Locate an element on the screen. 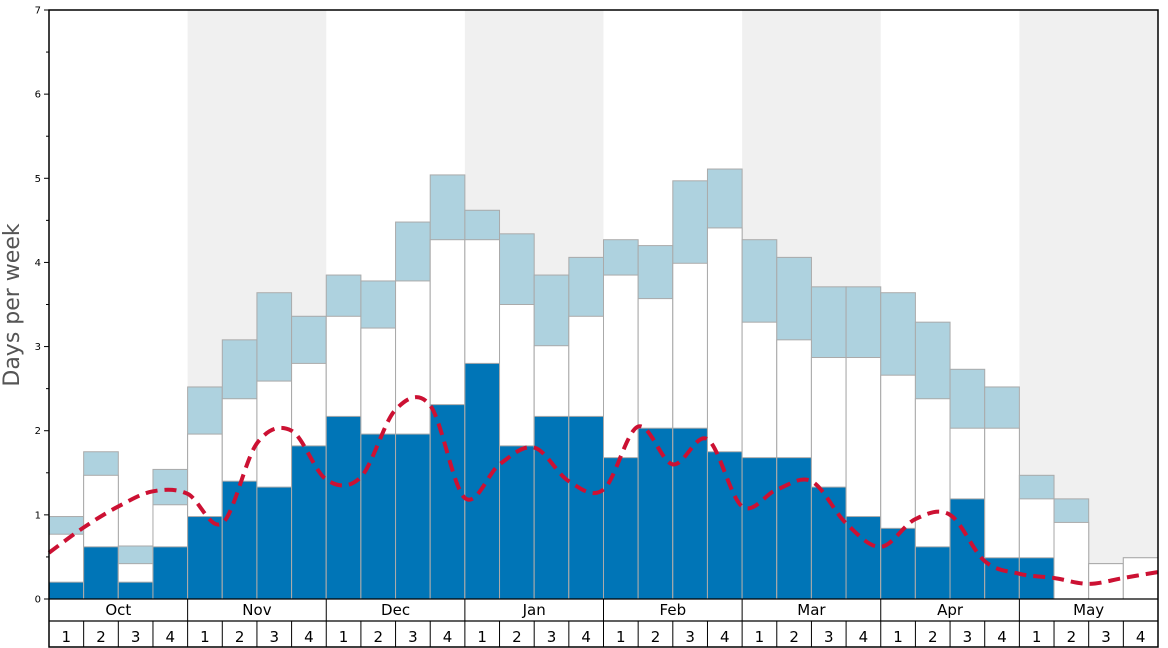 The image size is (1168, 648). y-axis-title: Days per week is located at coordinates (12, 304).